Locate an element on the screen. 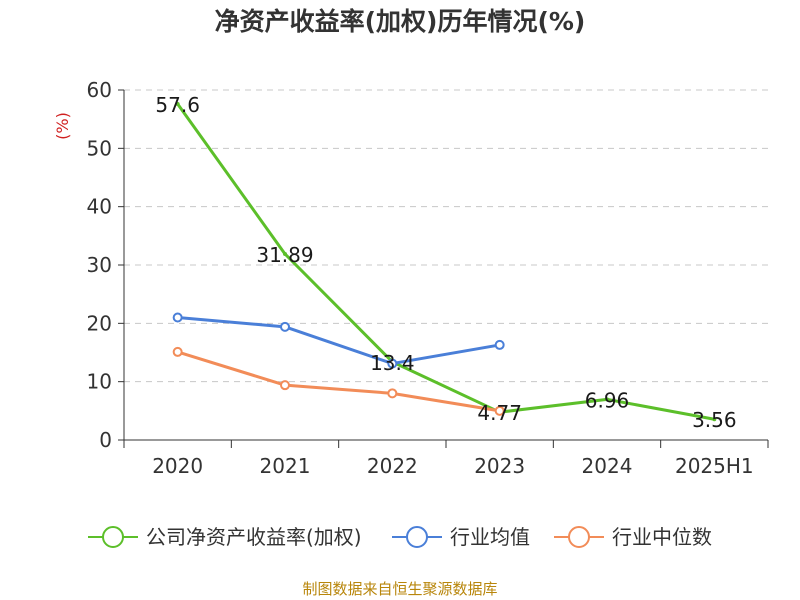  y-tick-label: 0 is located at coordinates (105, 440).